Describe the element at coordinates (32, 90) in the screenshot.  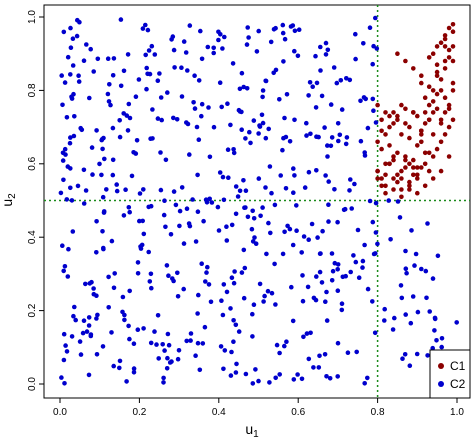
I see `y-tick-label: 0.8` at that location.